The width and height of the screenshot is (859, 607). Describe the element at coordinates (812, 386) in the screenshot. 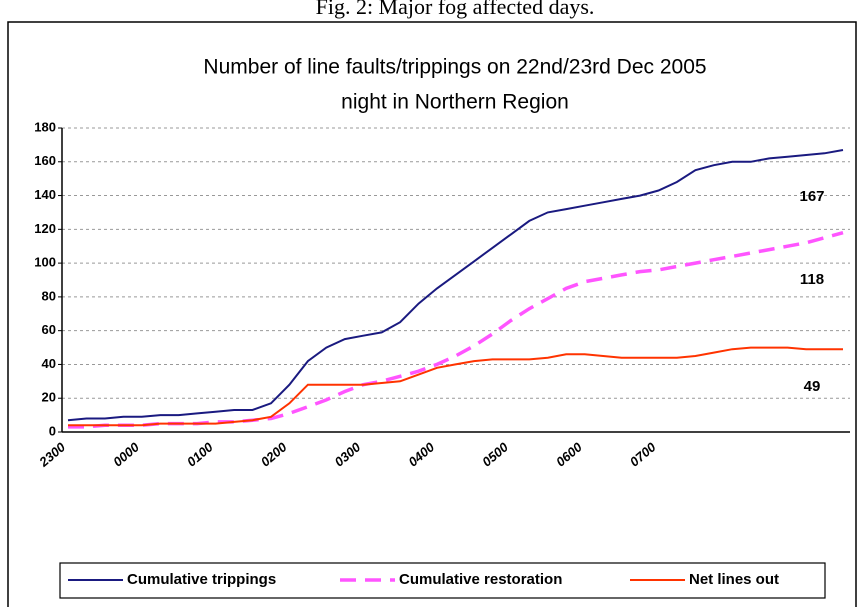

I see `annotation: 49` at that location.